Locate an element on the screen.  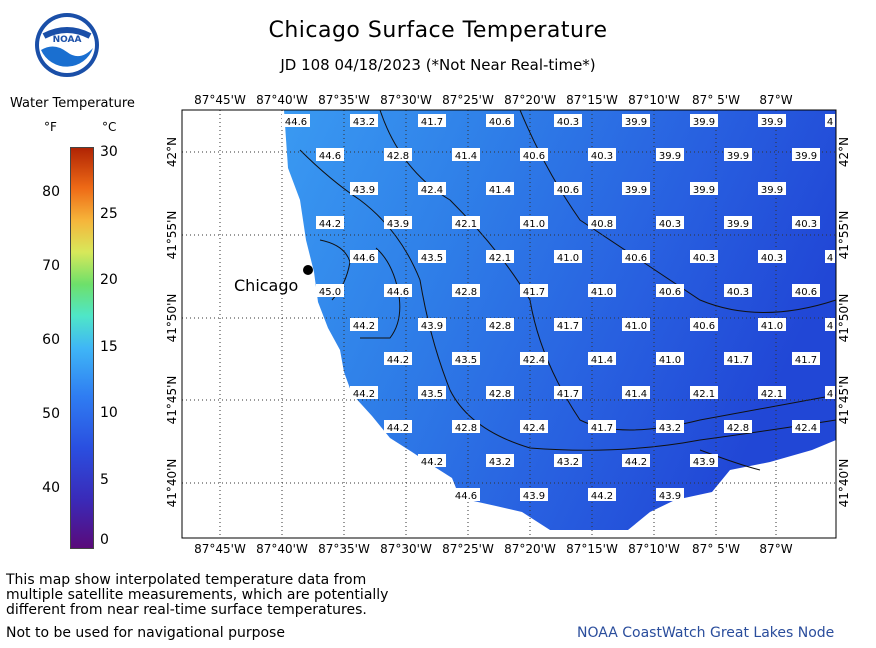
chicago-marker is located at coordinates (308, 270).